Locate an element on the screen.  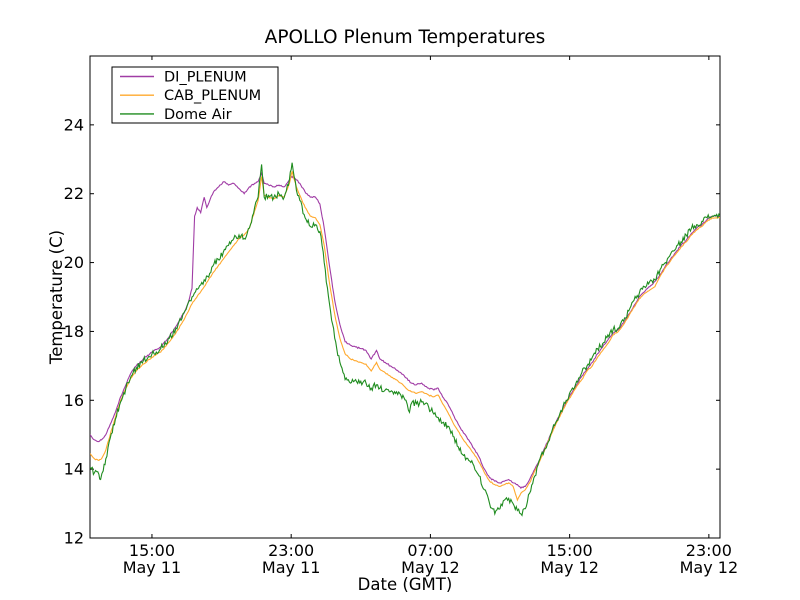
y-tick-label: 12 is located at coordinates (74, 538).